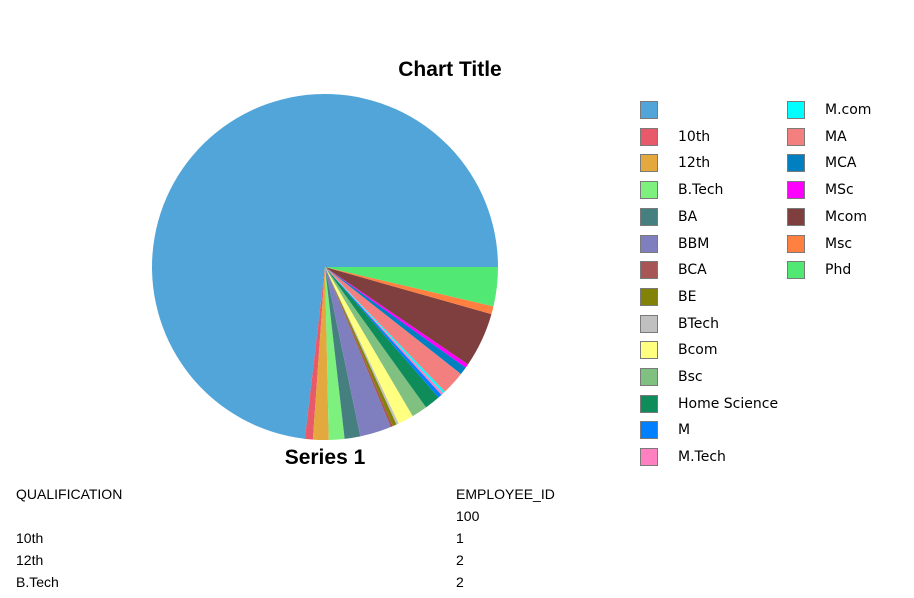  I want to click on table-header-qualification: QUALIFICATION, so click(69, 494).